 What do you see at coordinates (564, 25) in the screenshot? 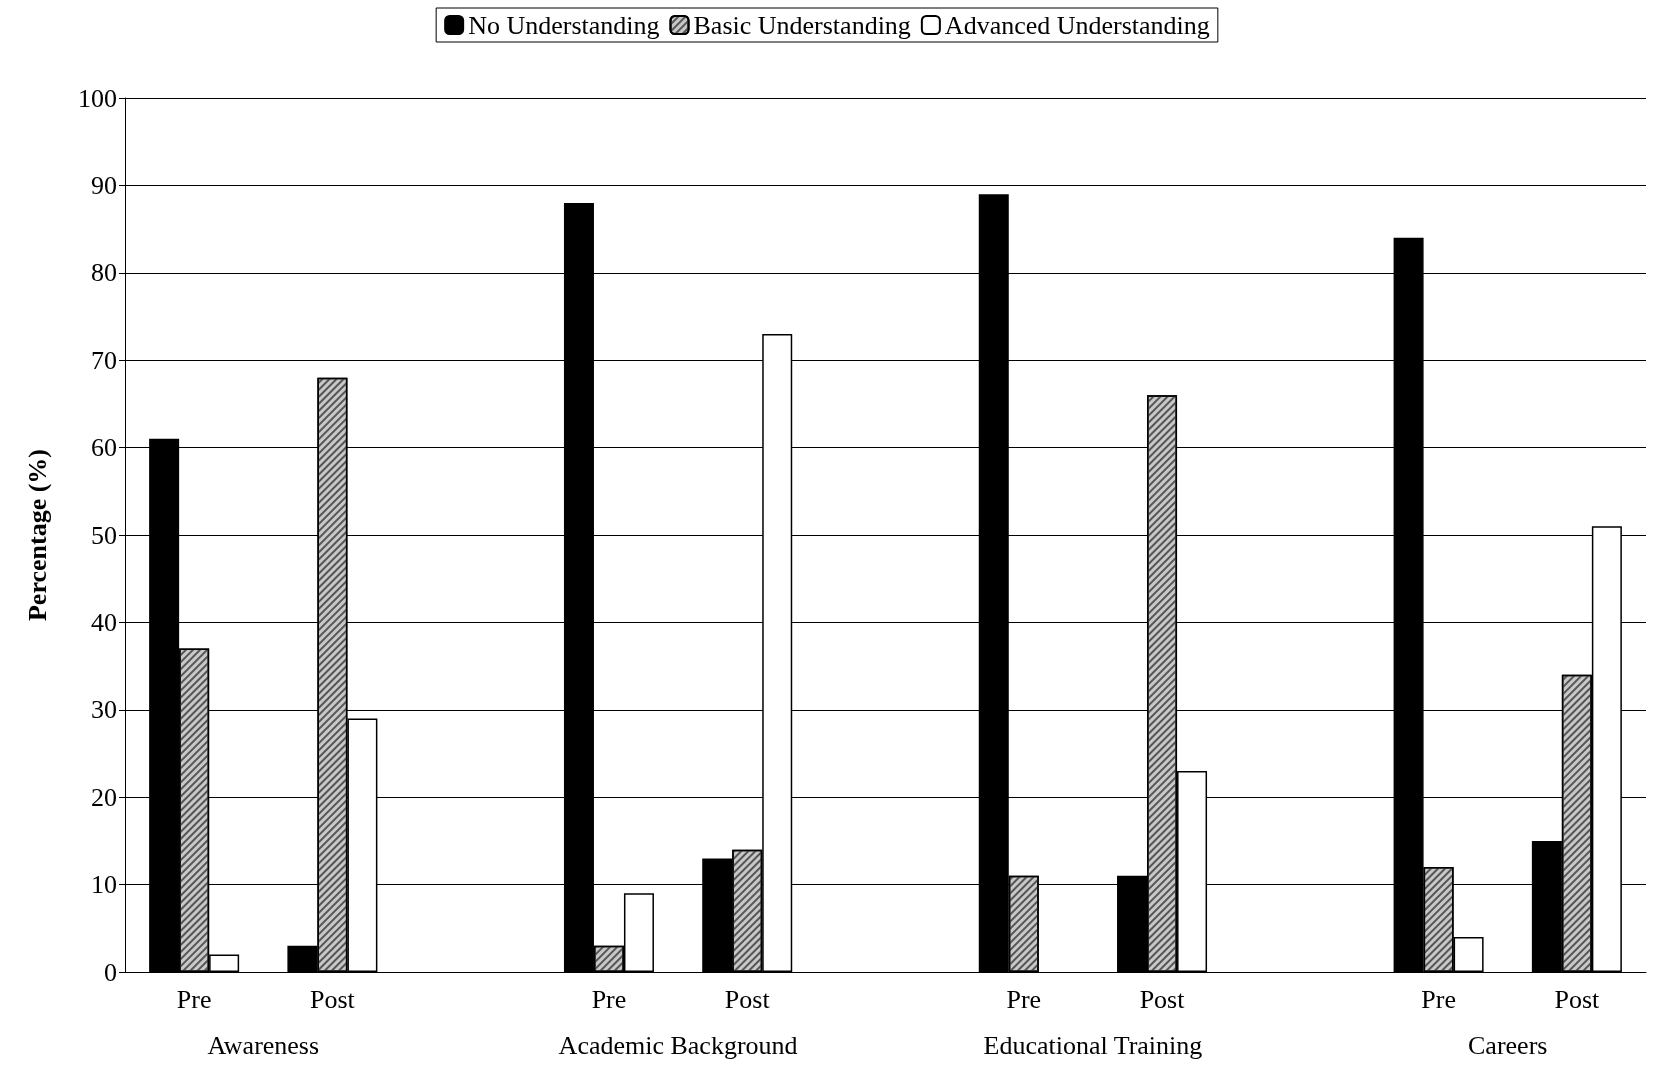
I see `legend-label: No Understanding` at bounding box center [564, 25].